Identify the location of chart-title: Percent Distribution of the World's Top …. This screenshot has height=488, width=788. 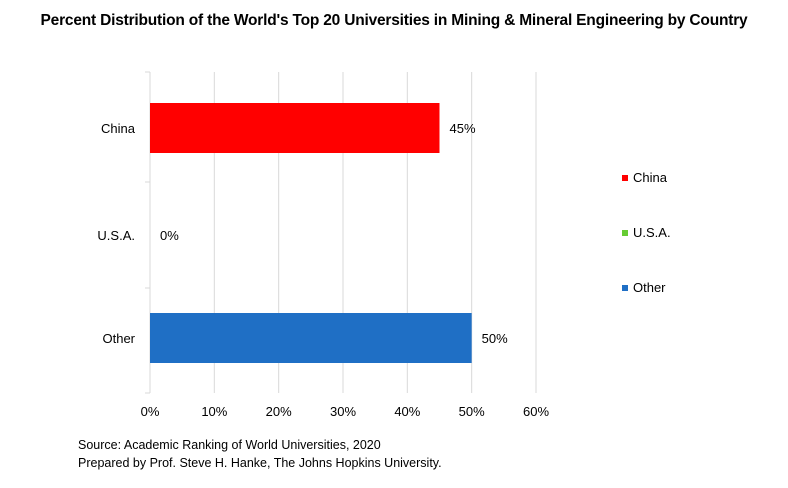
(394, 20).